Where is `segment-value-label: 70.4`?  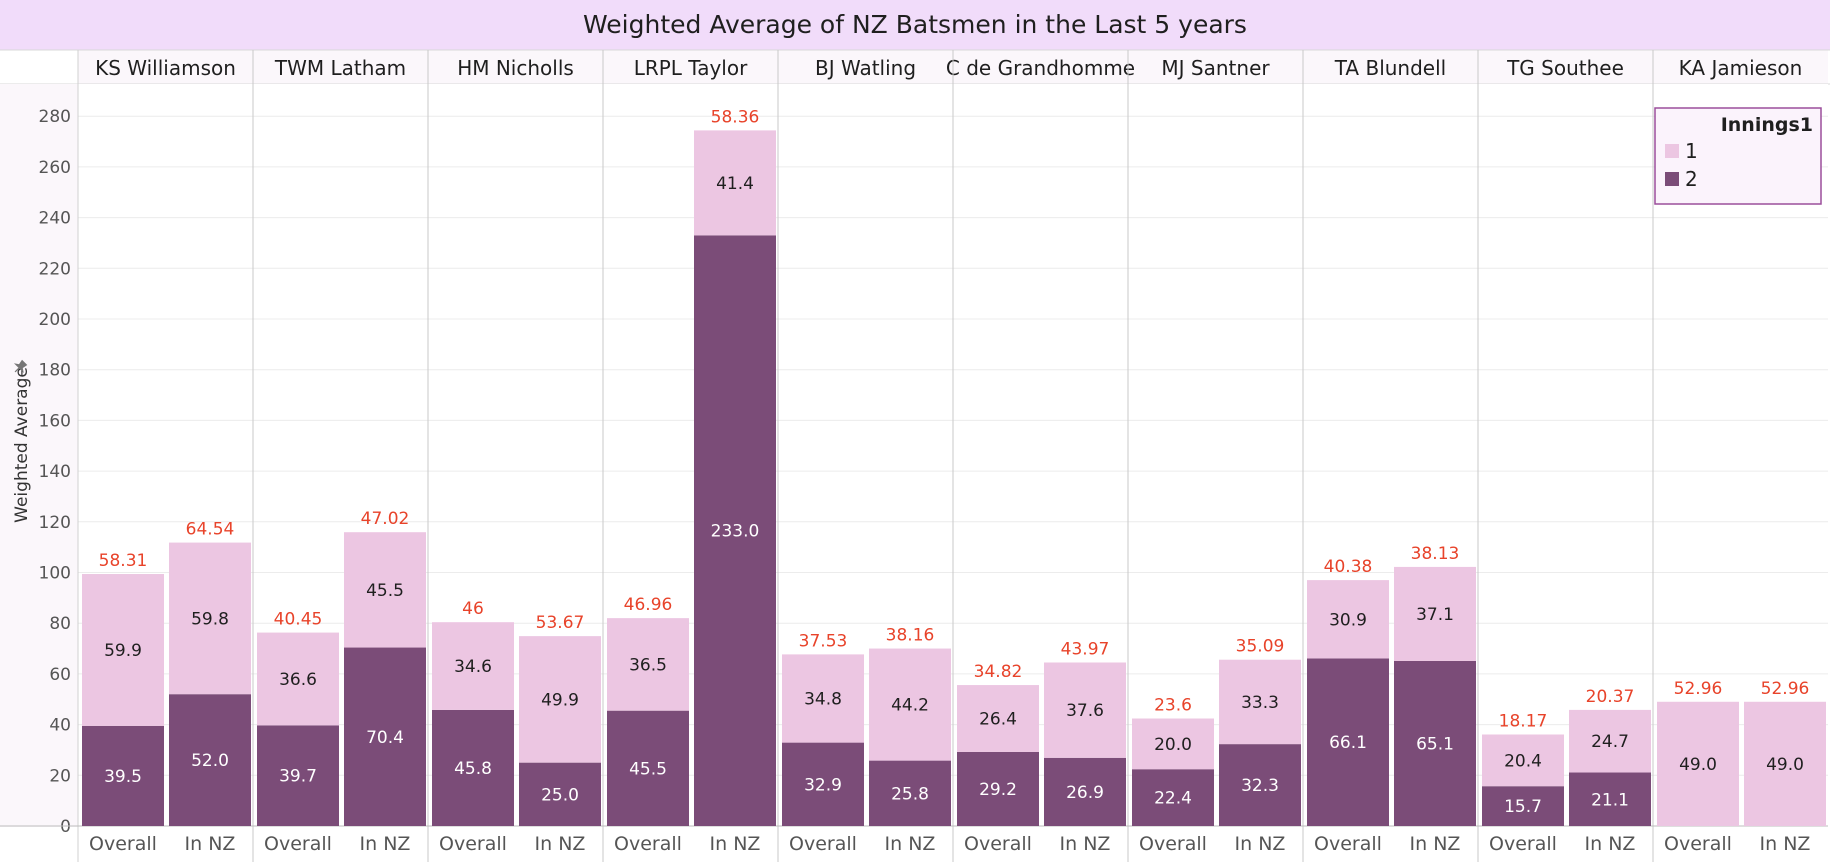
segment-value-label: 70.4 is located at coordinates (385, 738).